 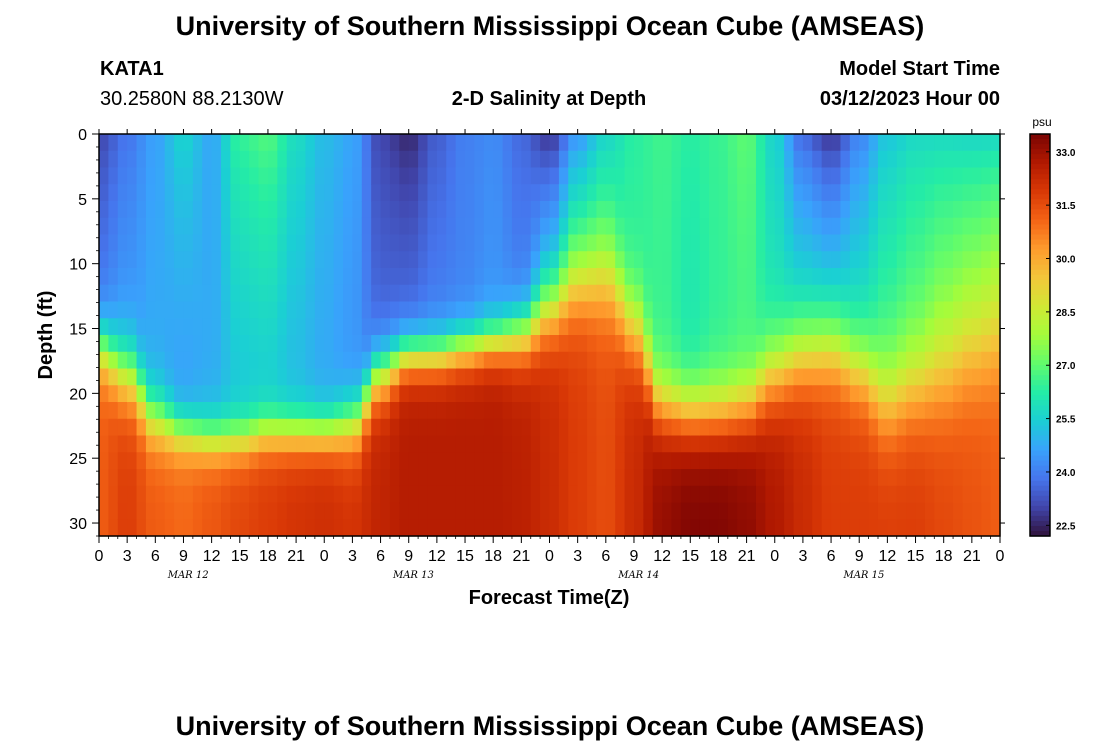 What do you see at coordinates (82, 135) in the screenshot?
I see `y-tick-label: 0` at bounding box center [82, 135].